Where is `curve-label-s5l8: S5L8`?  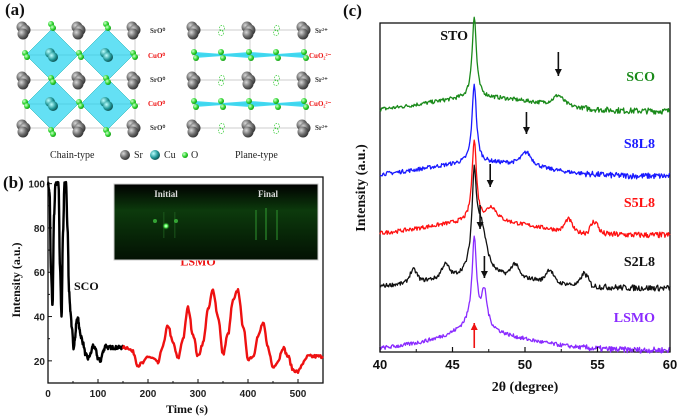
curve-label-s5l8: S5L8 is located at coordinates (639, 203).